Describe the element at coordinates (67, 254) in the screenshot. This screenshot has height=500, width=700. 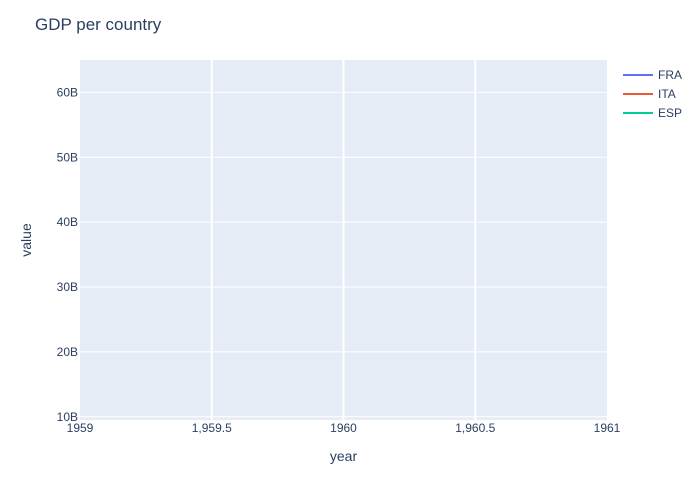
I see `y-axis-ticks: 10B 20B 30B 40B 50B 60B` at that location.